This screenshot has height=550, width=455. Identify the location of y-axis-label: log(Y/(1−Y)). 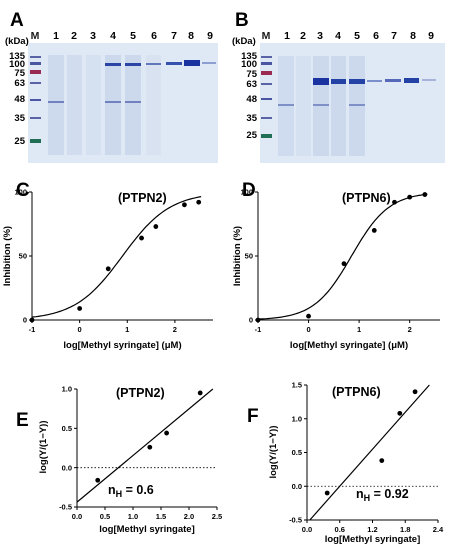
(273, 451).